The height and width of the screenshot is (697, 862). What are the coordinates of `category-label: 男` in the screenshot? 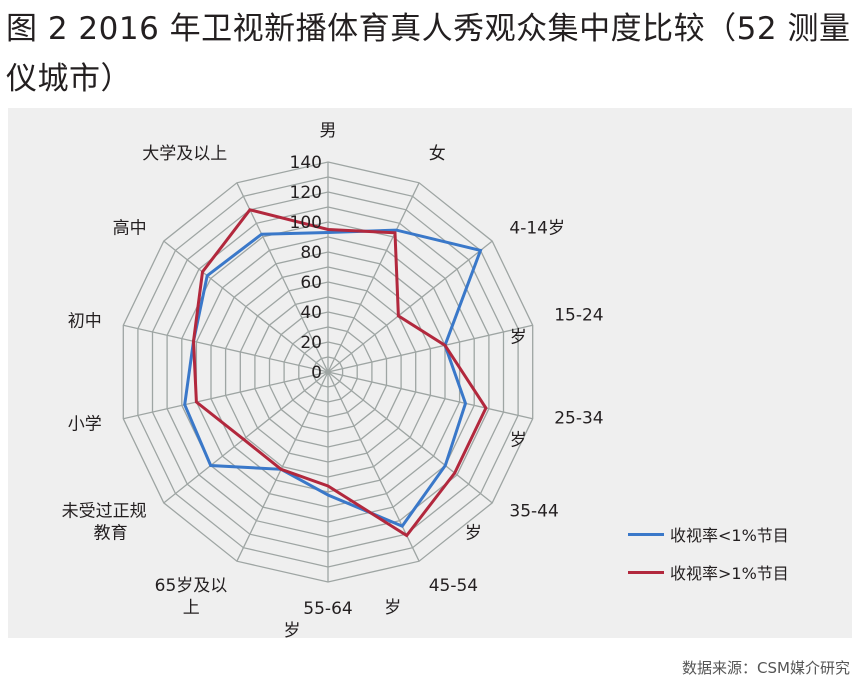 It's located at (328, 131).